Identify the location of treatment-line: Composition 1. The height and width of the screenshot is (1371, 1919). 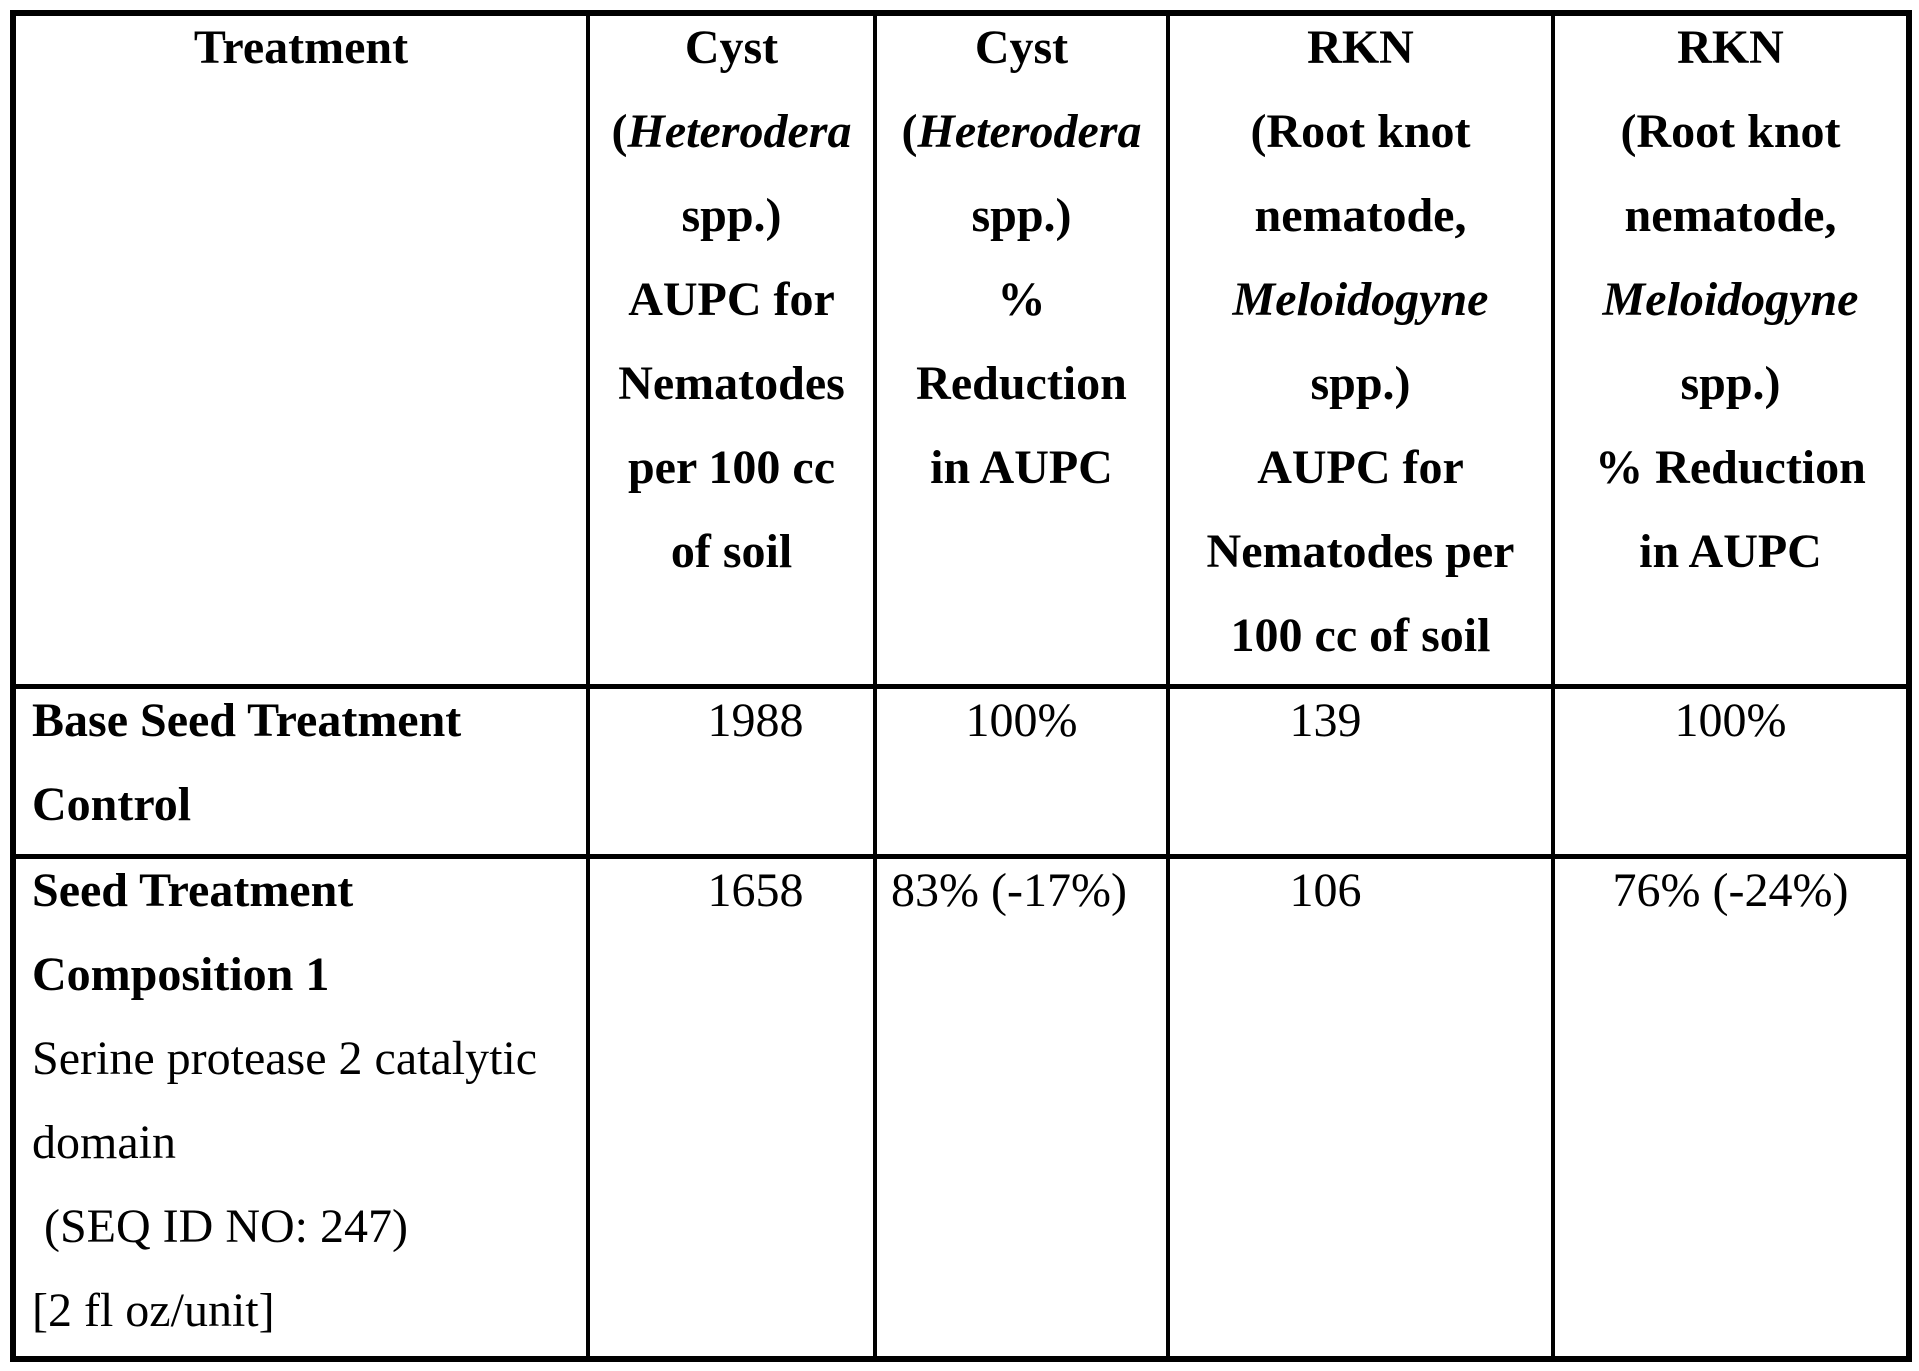
(181, 974).